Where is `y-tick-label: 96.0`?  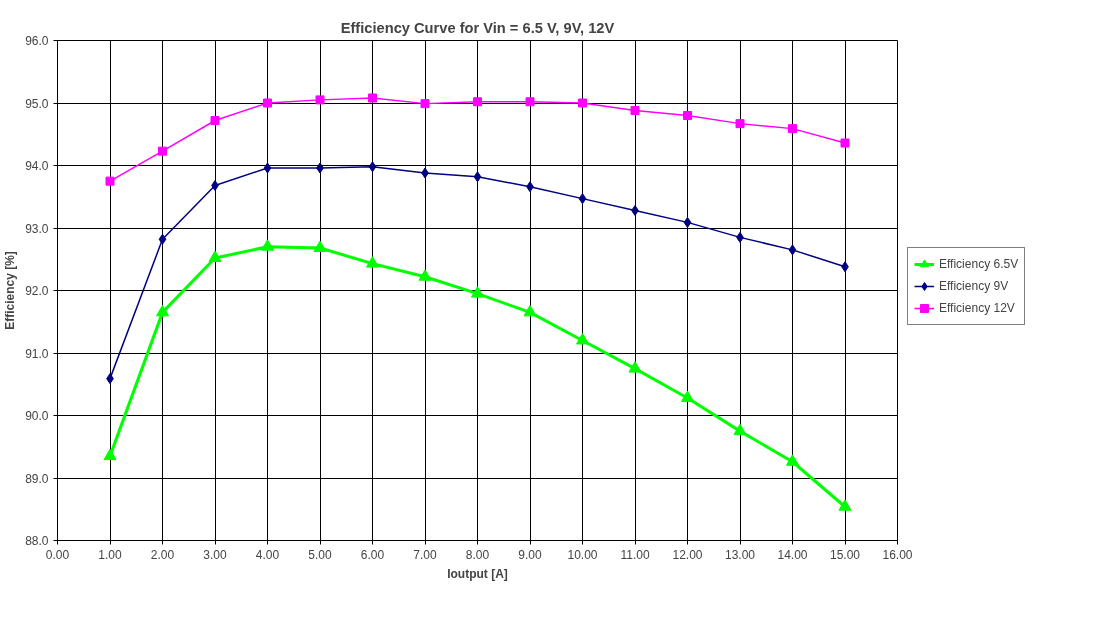
y-tick-label: 96.0 is located at coordinates (37, 41).